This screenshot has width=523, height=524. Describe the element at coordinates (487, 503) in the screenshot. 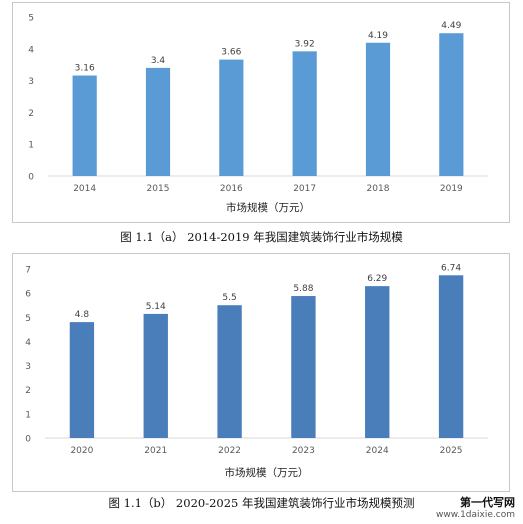

I see `watermark-title: 第一代写网` at that location.